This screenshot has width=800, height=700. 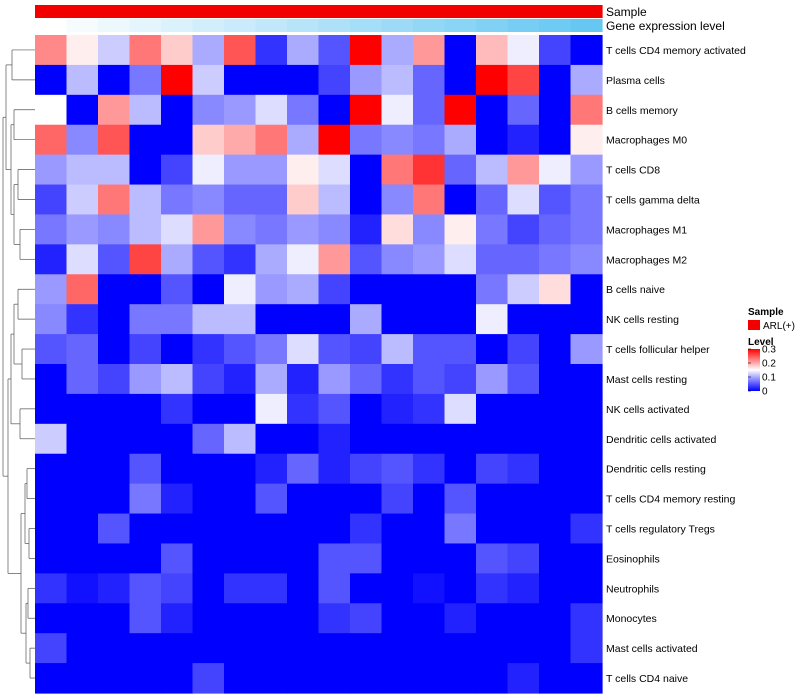 What do you see at coordinates (769, 364) in the screenshot?
I see `legend-tick-label: 0.2` at bounding box center [769, 364].